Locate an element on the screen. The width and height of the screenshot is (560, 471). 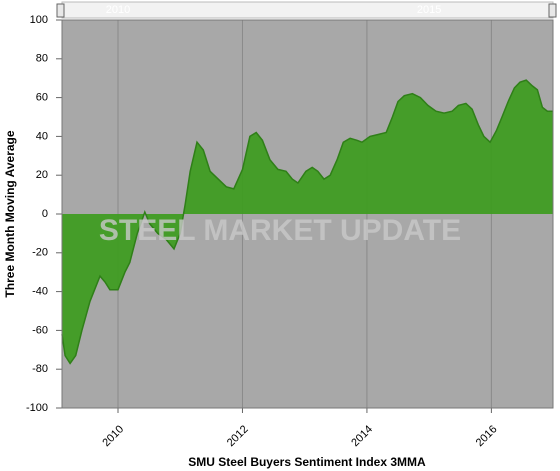
y-tick-label: -100 is located at coordinates (37, 408).